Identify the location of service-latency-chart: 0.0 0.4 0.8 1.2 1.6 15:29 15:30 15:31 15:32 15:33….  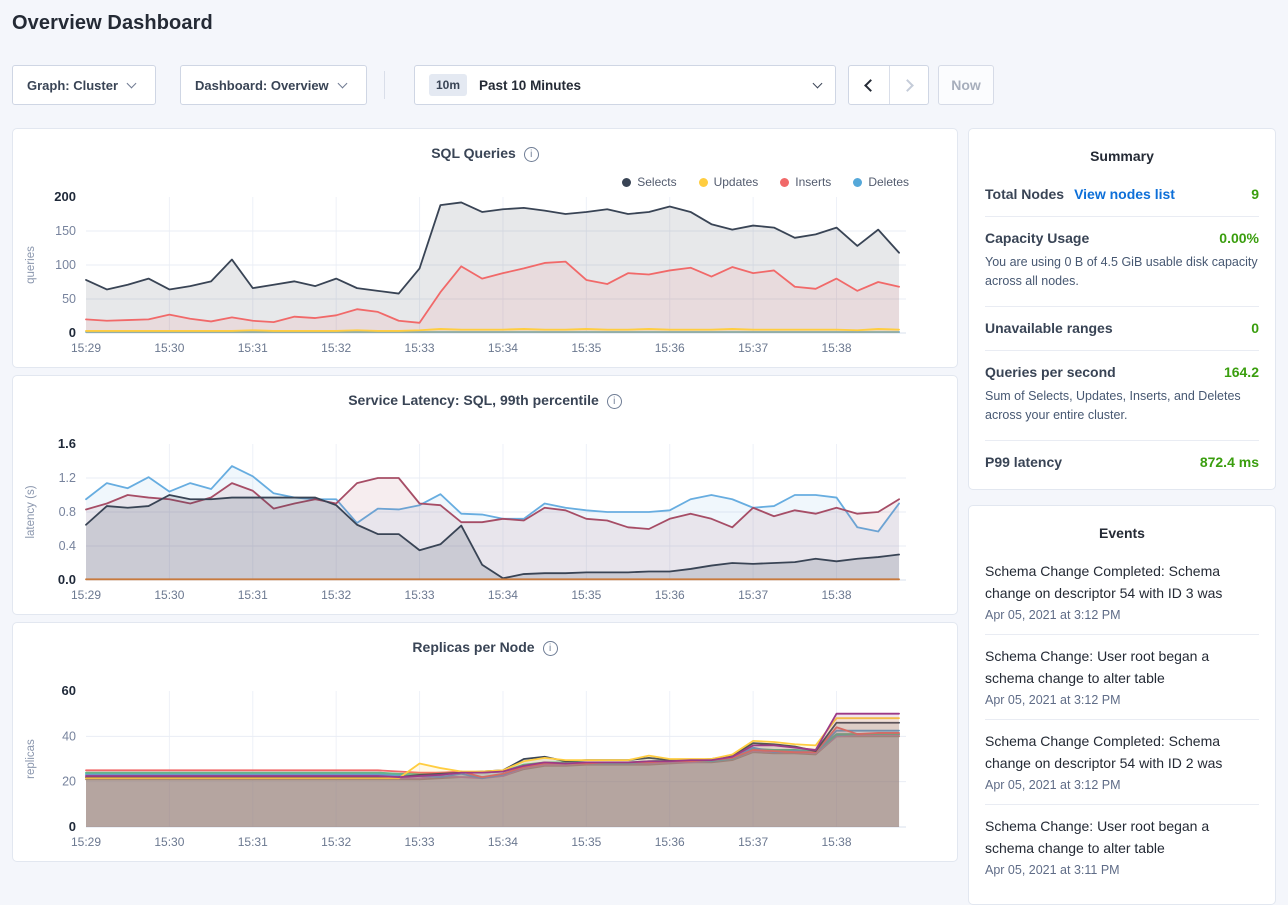
(486, 520).